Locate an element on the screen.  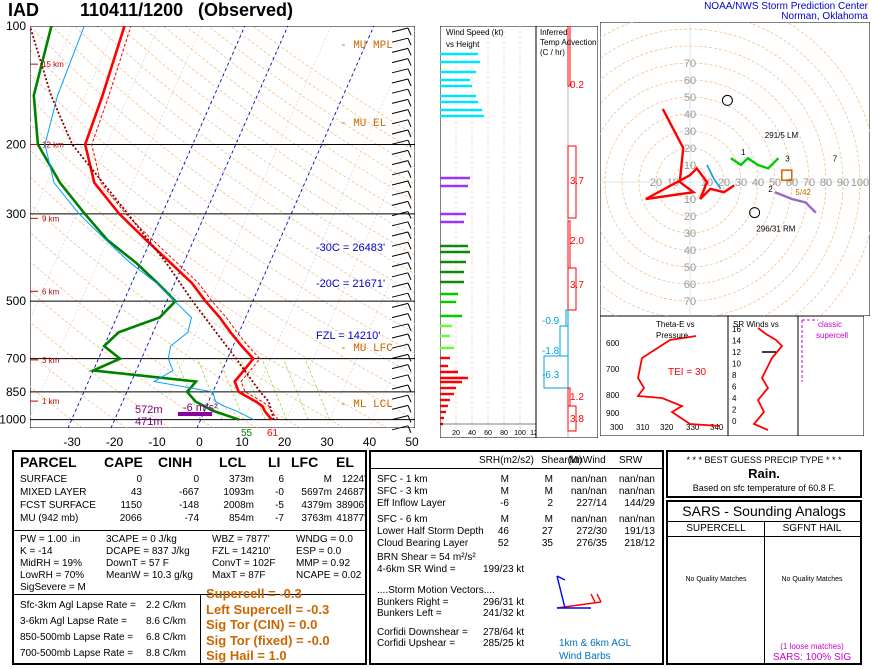
parcel-cell: FCST SURFACE is located at coordinates (58, 505).